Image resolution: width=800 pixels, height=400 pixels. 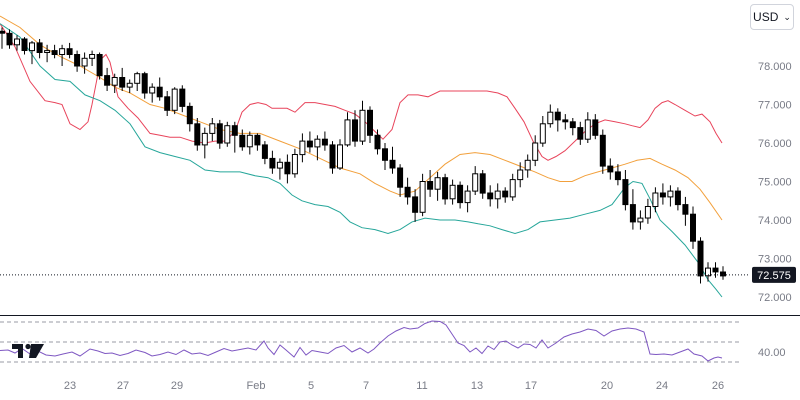 What do you see at coordinates (70, 386) in the screenshot?
I see `x-tick-label: 23` at bounding box center [70, 386].